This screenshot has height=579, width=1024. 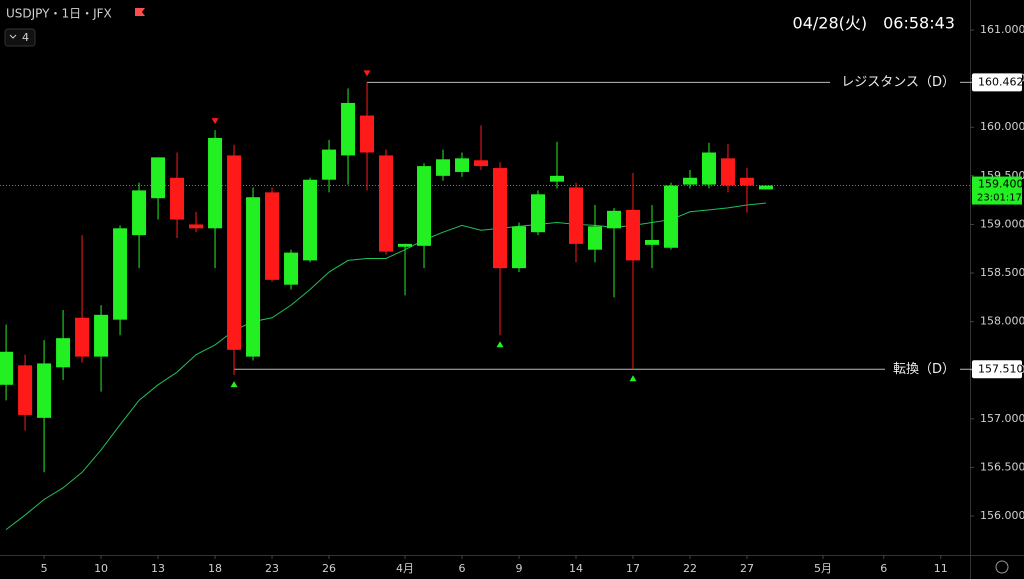 I want to click on x-tick-label: 22, so click(x=690, y=568).